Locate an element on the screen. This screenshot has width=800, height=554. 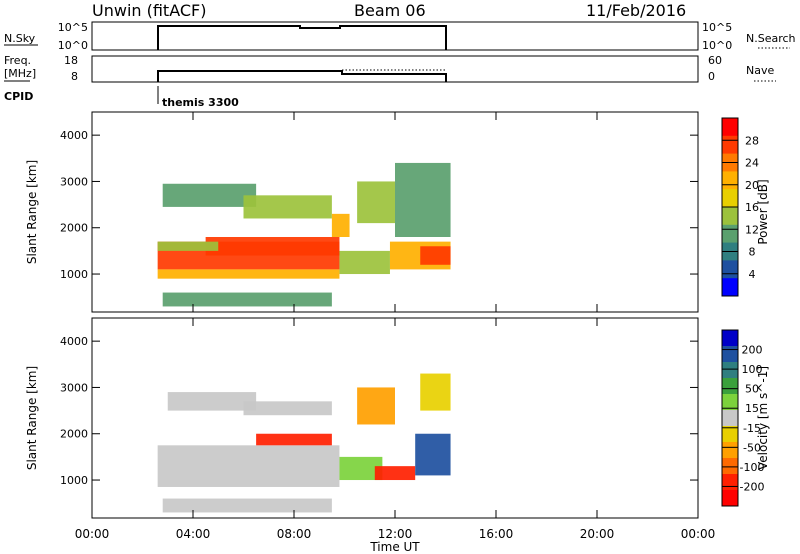
power-colorbar-tick-label: 8 is located at coordinates (752, 252).